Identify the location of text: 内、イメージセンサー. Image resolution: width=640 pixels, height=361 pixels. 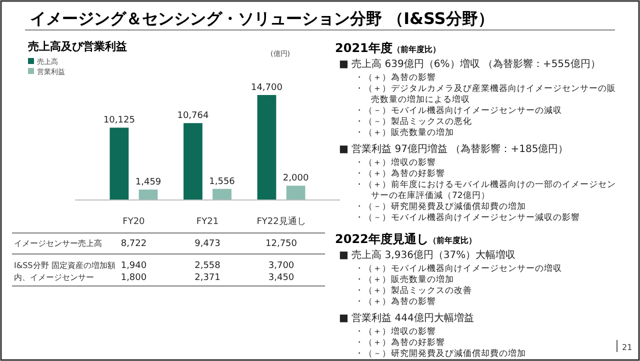
(54, 277).